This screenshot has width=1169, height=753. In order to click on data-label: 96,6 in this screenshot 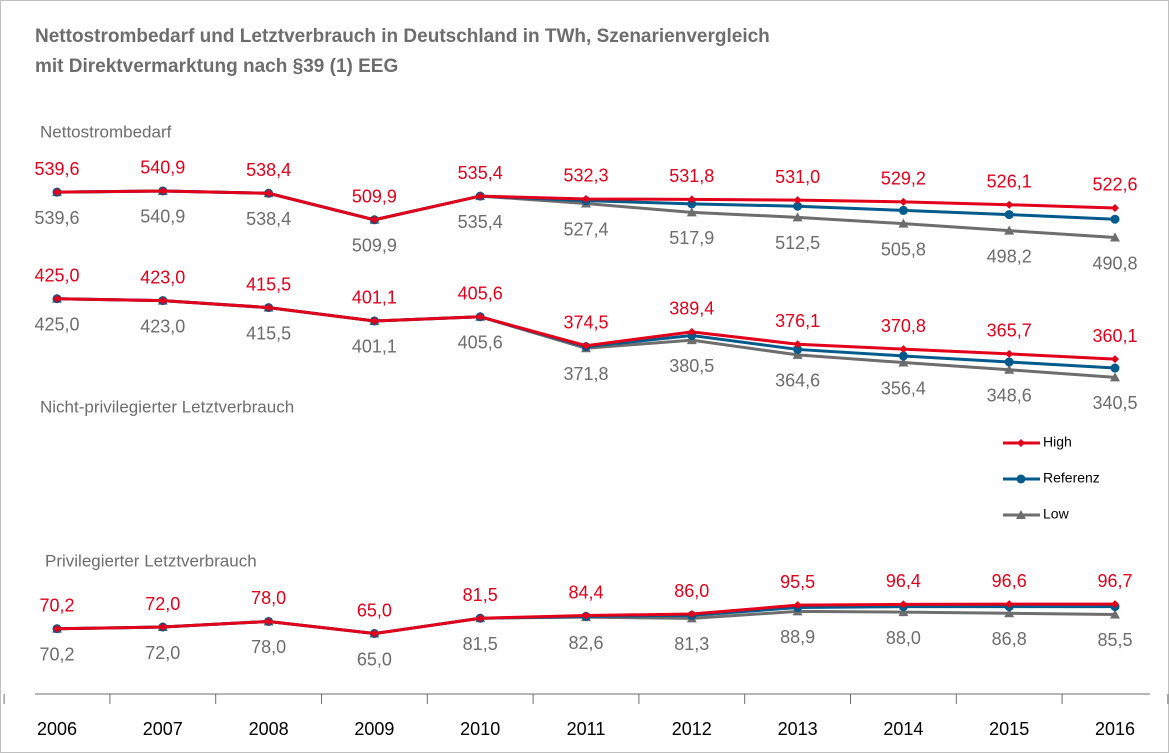, I will do `click(1009, 581)`.